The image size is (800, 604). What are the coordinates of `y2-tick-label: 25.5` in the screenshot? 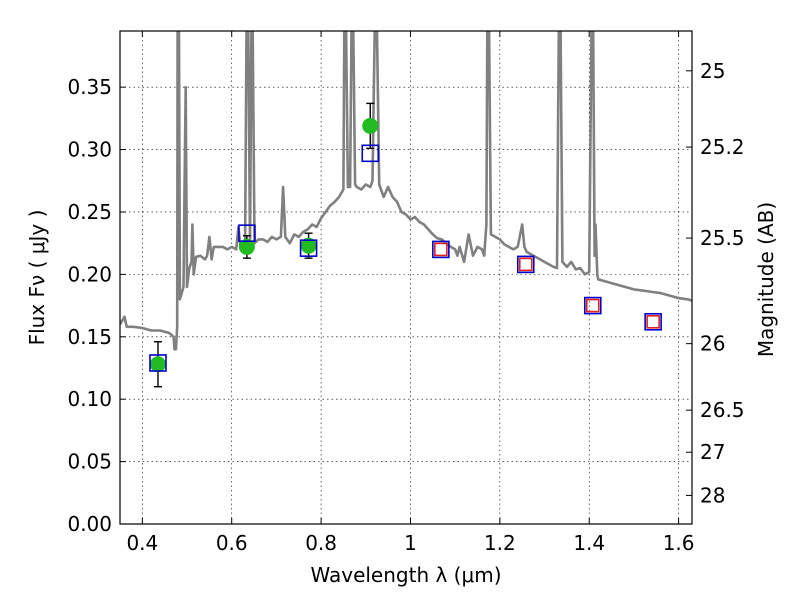 It's located at (722, 238).